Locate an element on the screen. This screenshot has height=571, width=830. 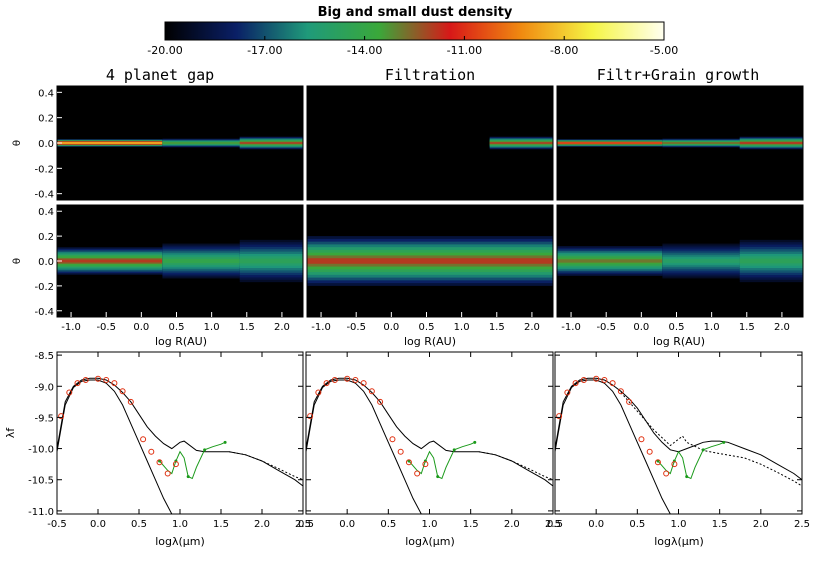
sed-x-tick-label: 2.5 is located at coordinates (802, 524).